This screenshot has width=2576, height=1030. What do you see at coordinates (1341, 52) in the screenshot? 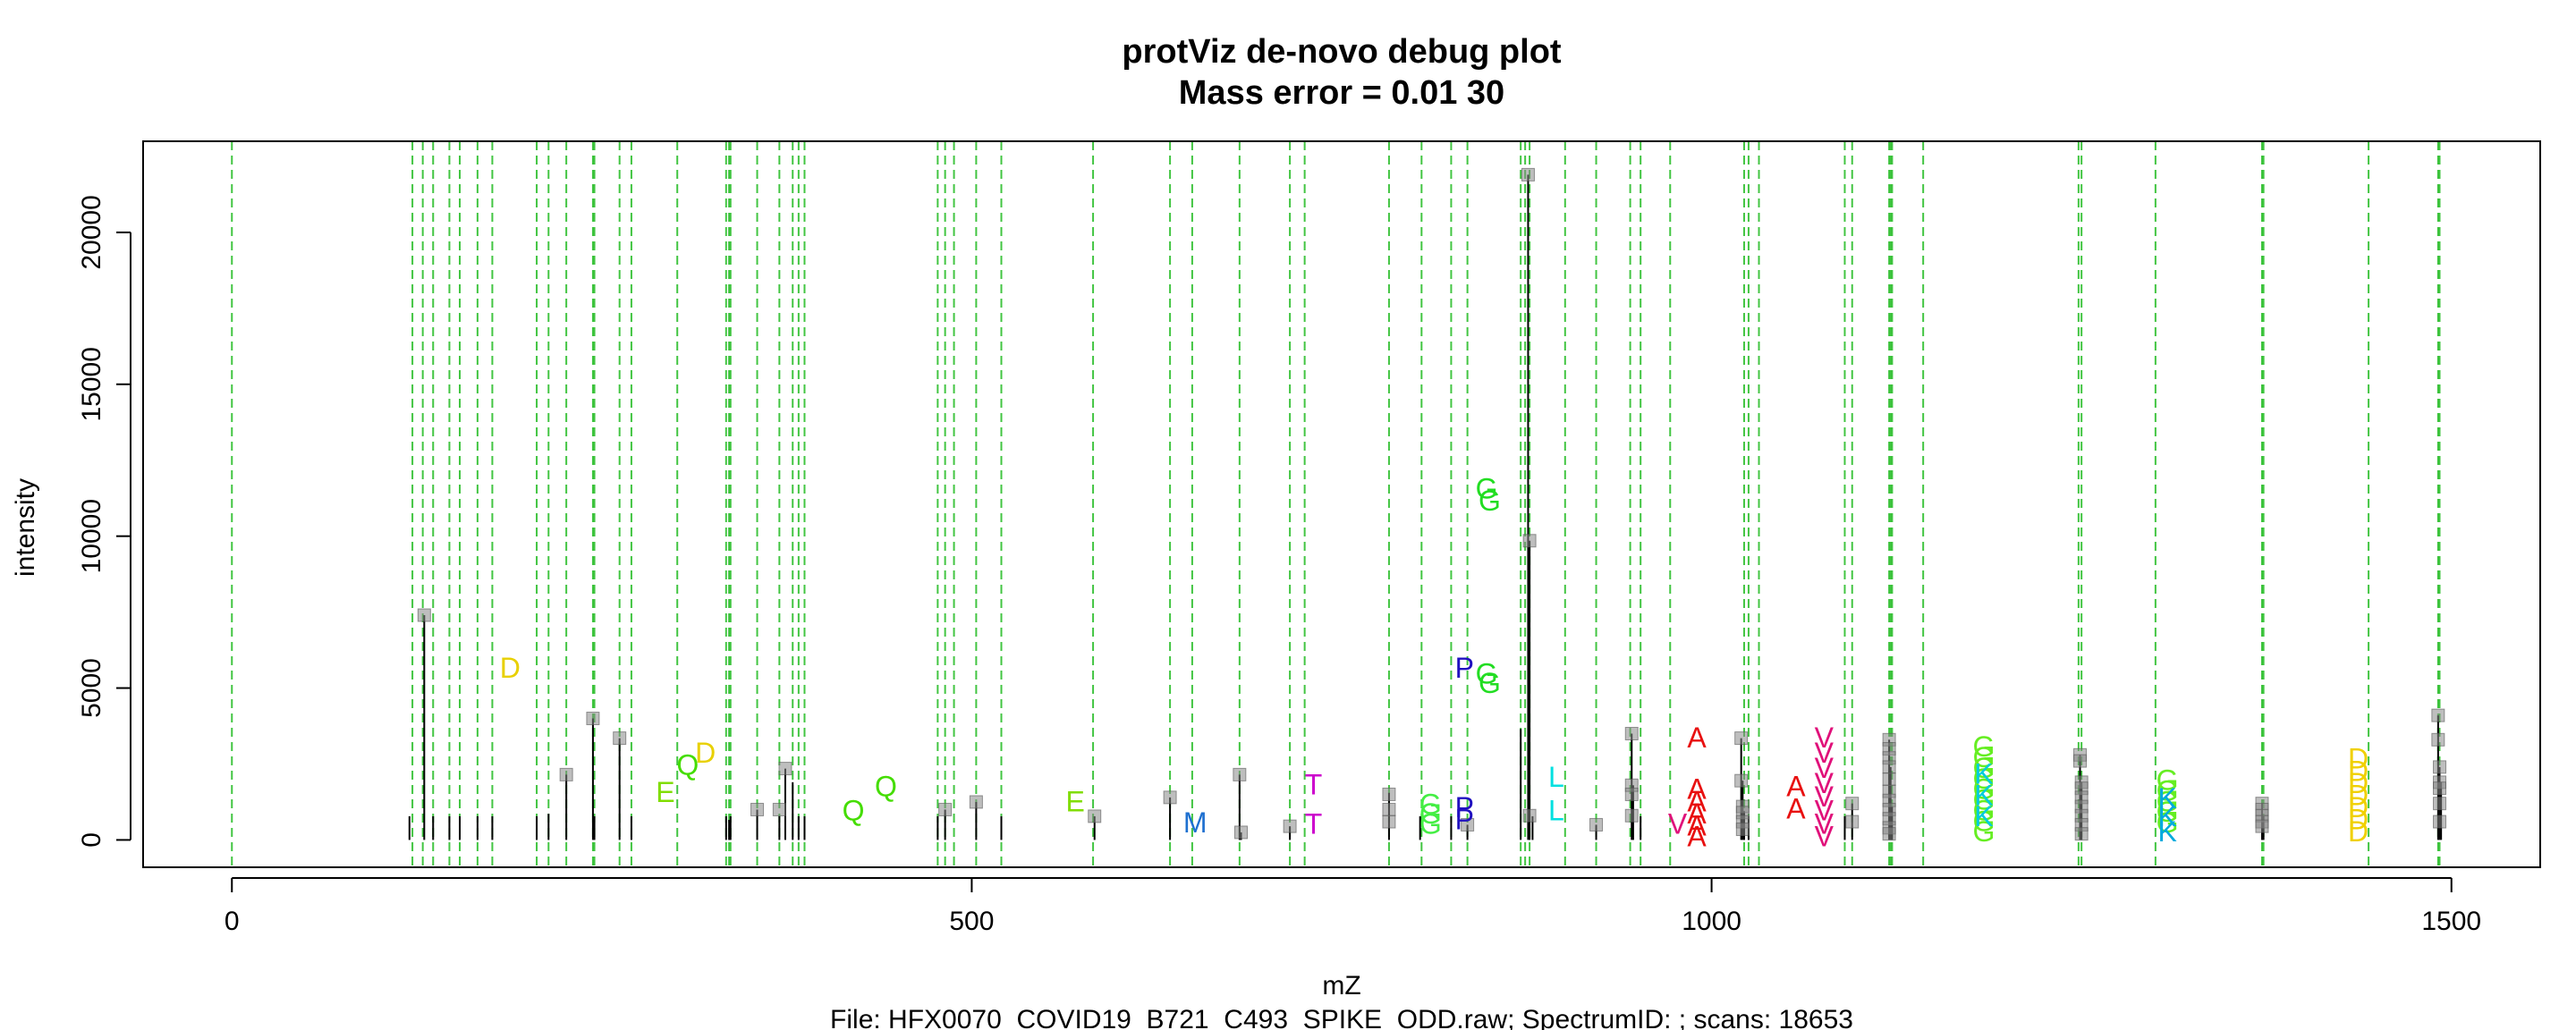
I see `chart-title: protViz de-novo debug plot` at bounding box center [1341, 52].